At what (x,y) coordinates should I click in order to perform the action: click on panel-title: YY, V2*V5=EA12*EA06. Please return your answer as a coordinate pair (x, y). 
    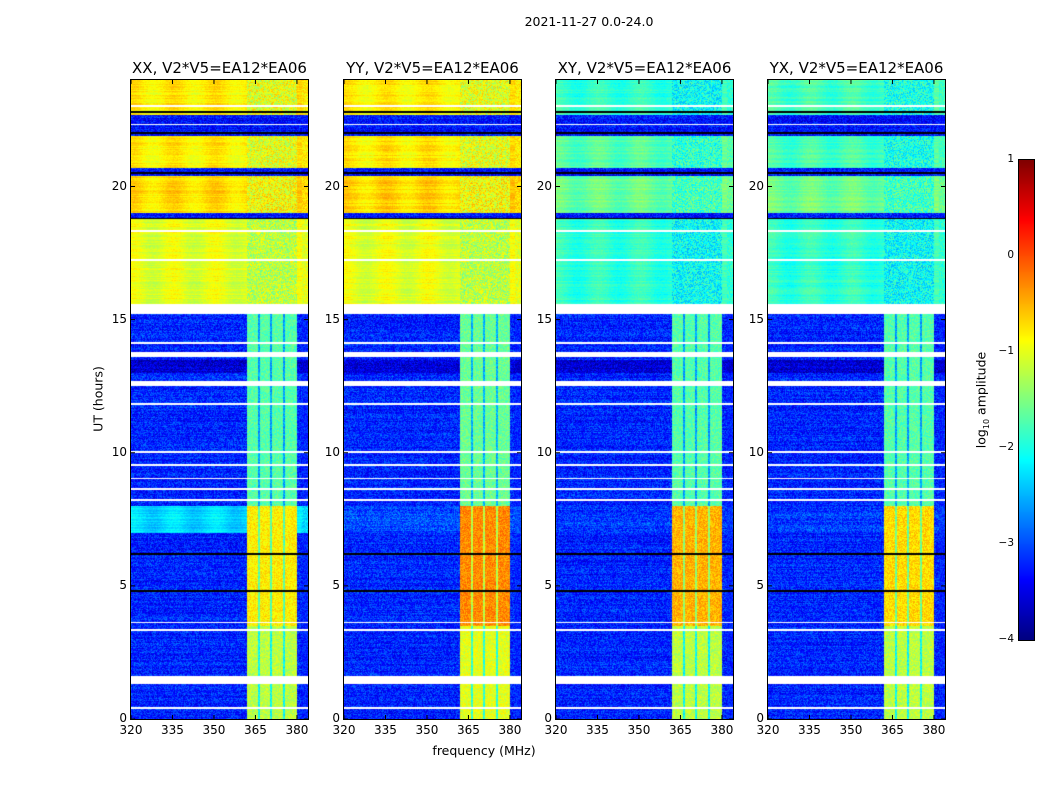
    Looking at the image, I should click on (432, 68).